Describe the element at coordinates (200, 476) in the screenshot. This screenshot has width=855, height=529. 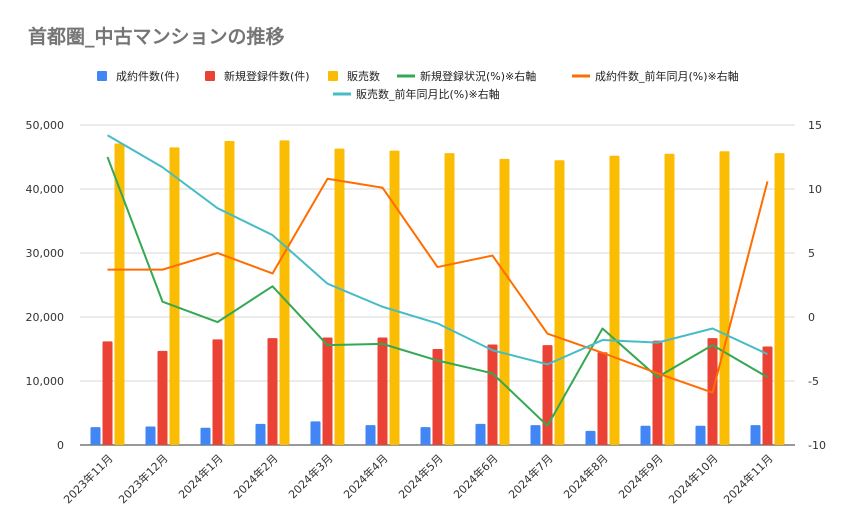
I see `x-tick-label: 2024年1月` at that location.